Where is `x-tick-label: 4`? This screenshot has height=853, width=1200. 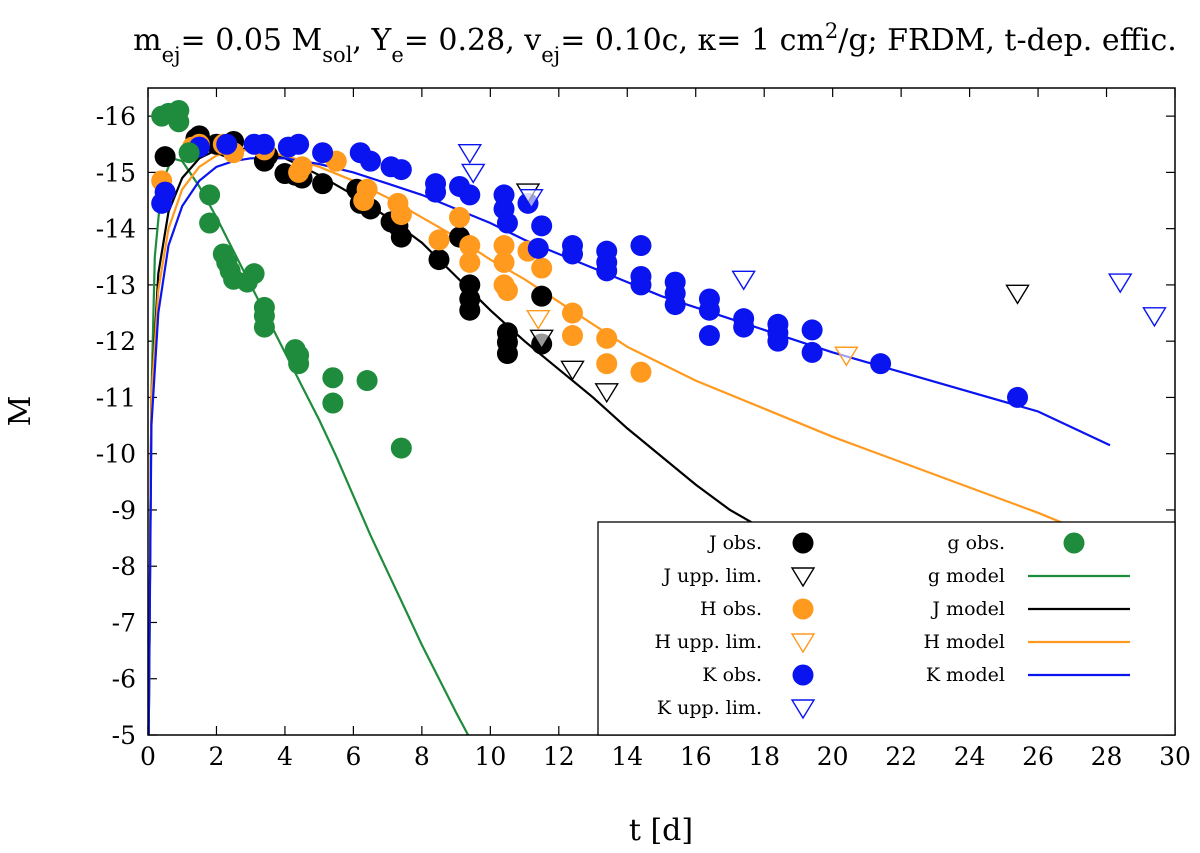 x-tick-label: 4 is located at coordinates (285, 756).